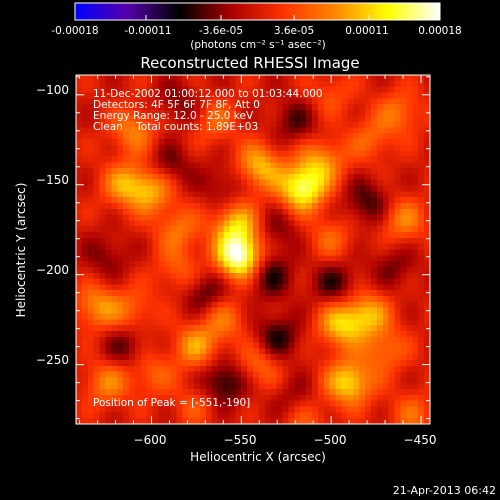 The height and width of the screenshot is (500, 500). Describe the element at coordinates (257, 11) in the screenshot. I see `colorbar-strip` at that location.